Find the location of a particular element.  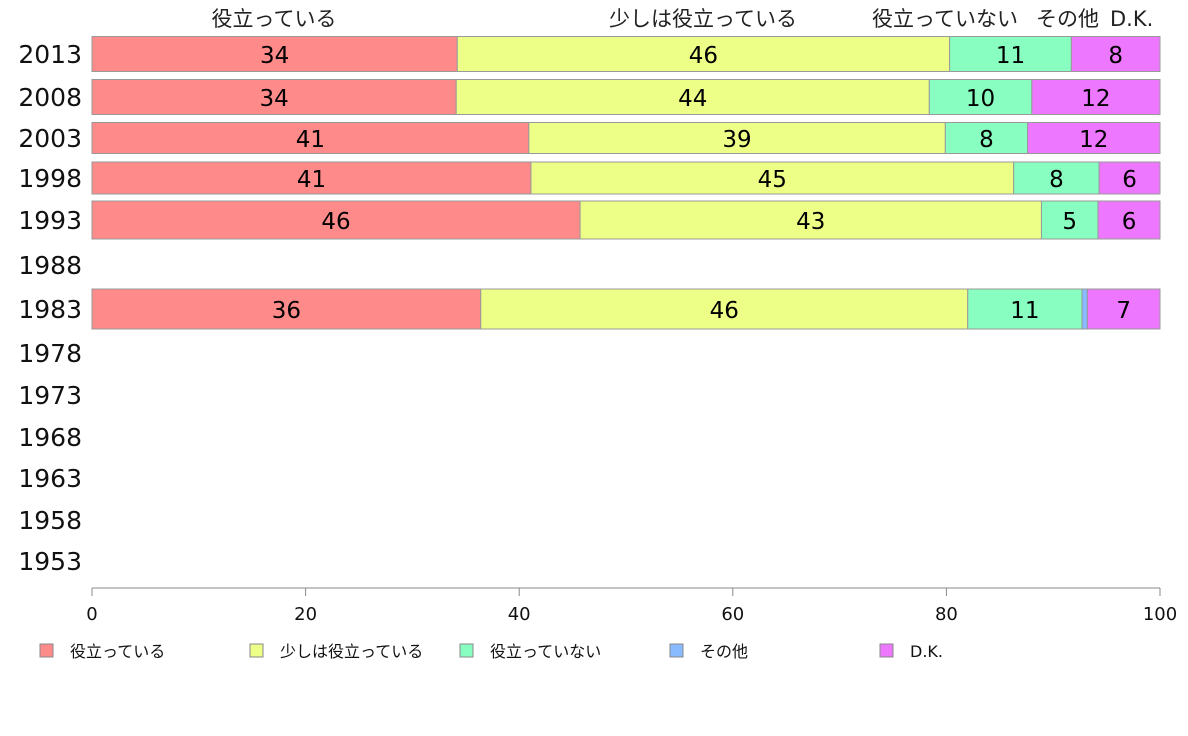

legend-label: その他 is located at coordinates (724, 651).